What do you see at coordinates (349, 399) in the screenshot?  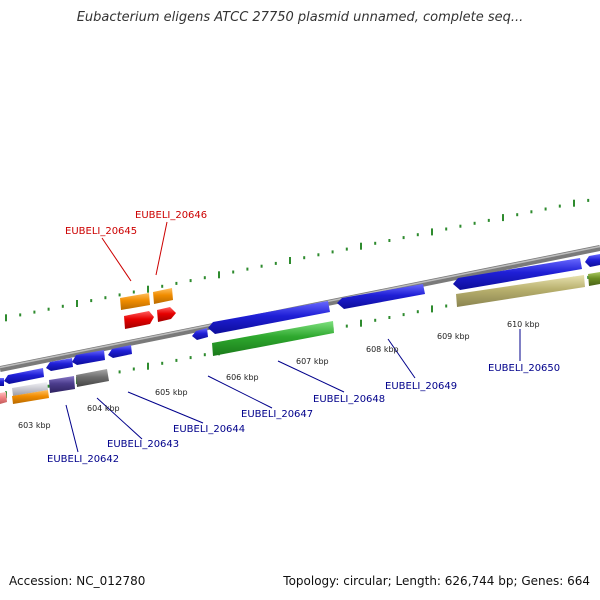 I see `gene-label-eubeli-20648: EUBELI_20648` at bounding box center [349, 399].